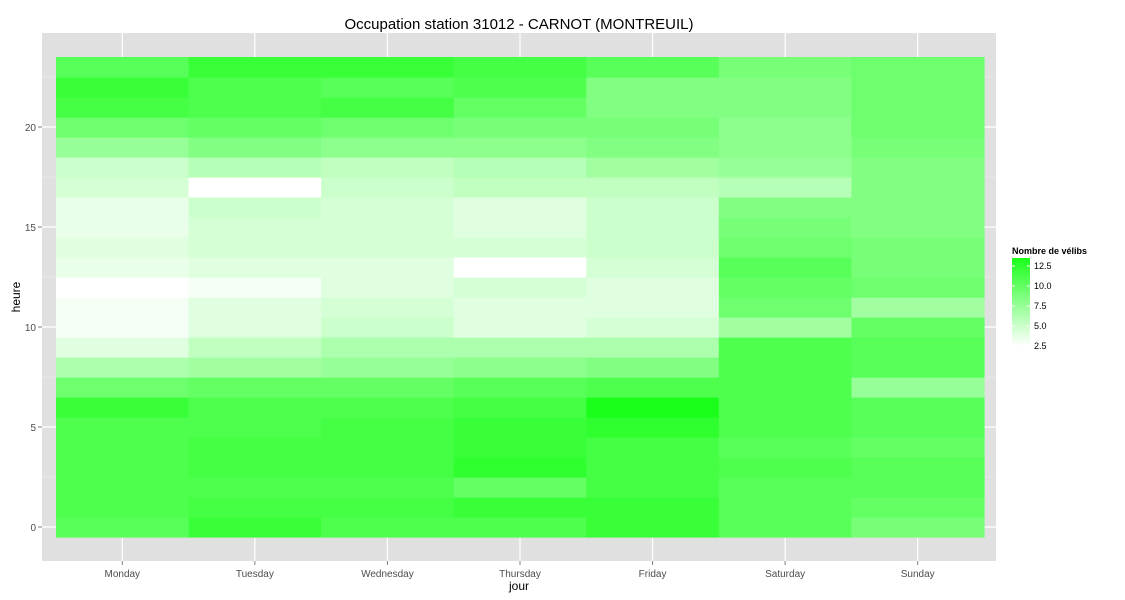  Describe the element at coordinates (33, 328) in the screenshot. I see `y-axis: 0 5 10 15 20` at that location.